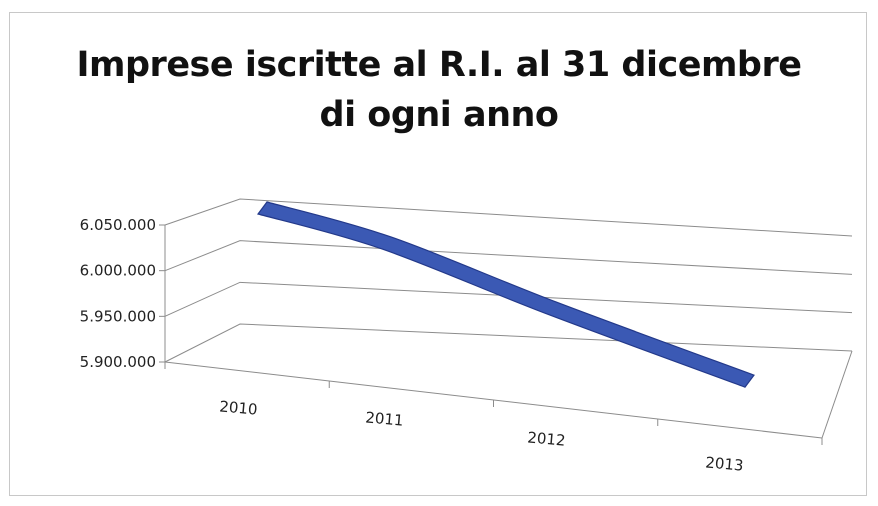 The width and height of the screenshot is (878, 506). What do you see at coordinates (118, 362) in the screenshot?
I see `y-tick-label: 5.900.000` at bounding box center [118, 362].